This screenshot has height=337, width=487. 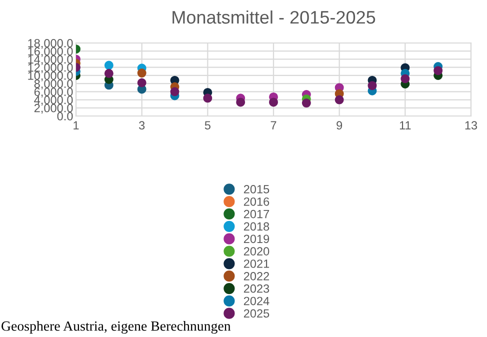 I want to click on legend-label: 2023, so click(x=257, y=288).